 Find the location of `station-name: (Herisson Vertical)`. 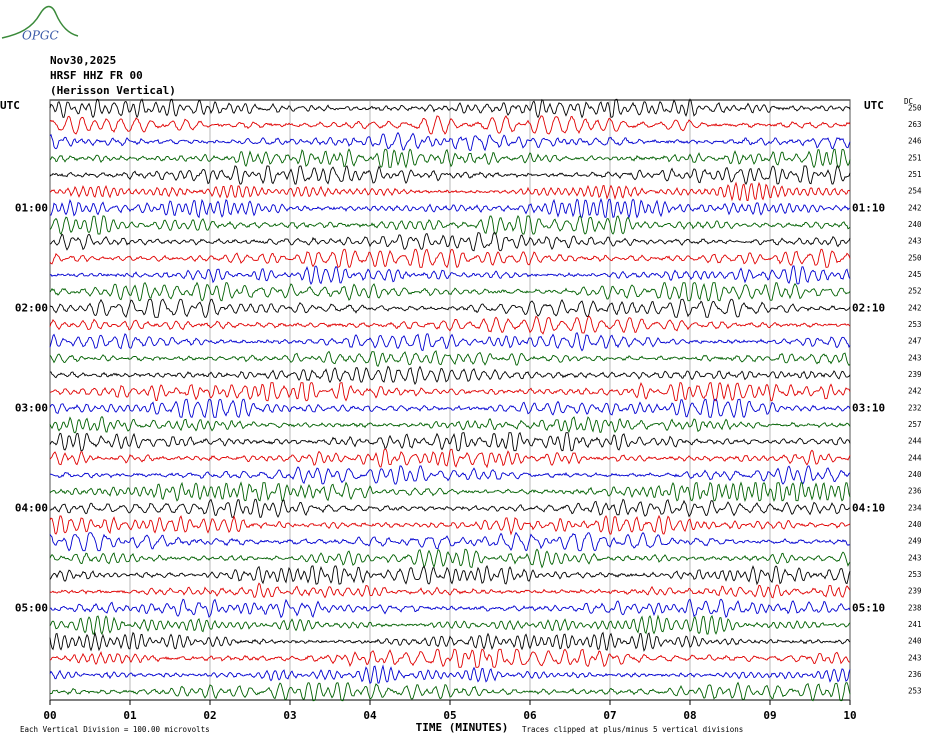

station-name: (Herisson Vertical) is located at coordinates (113, 90).